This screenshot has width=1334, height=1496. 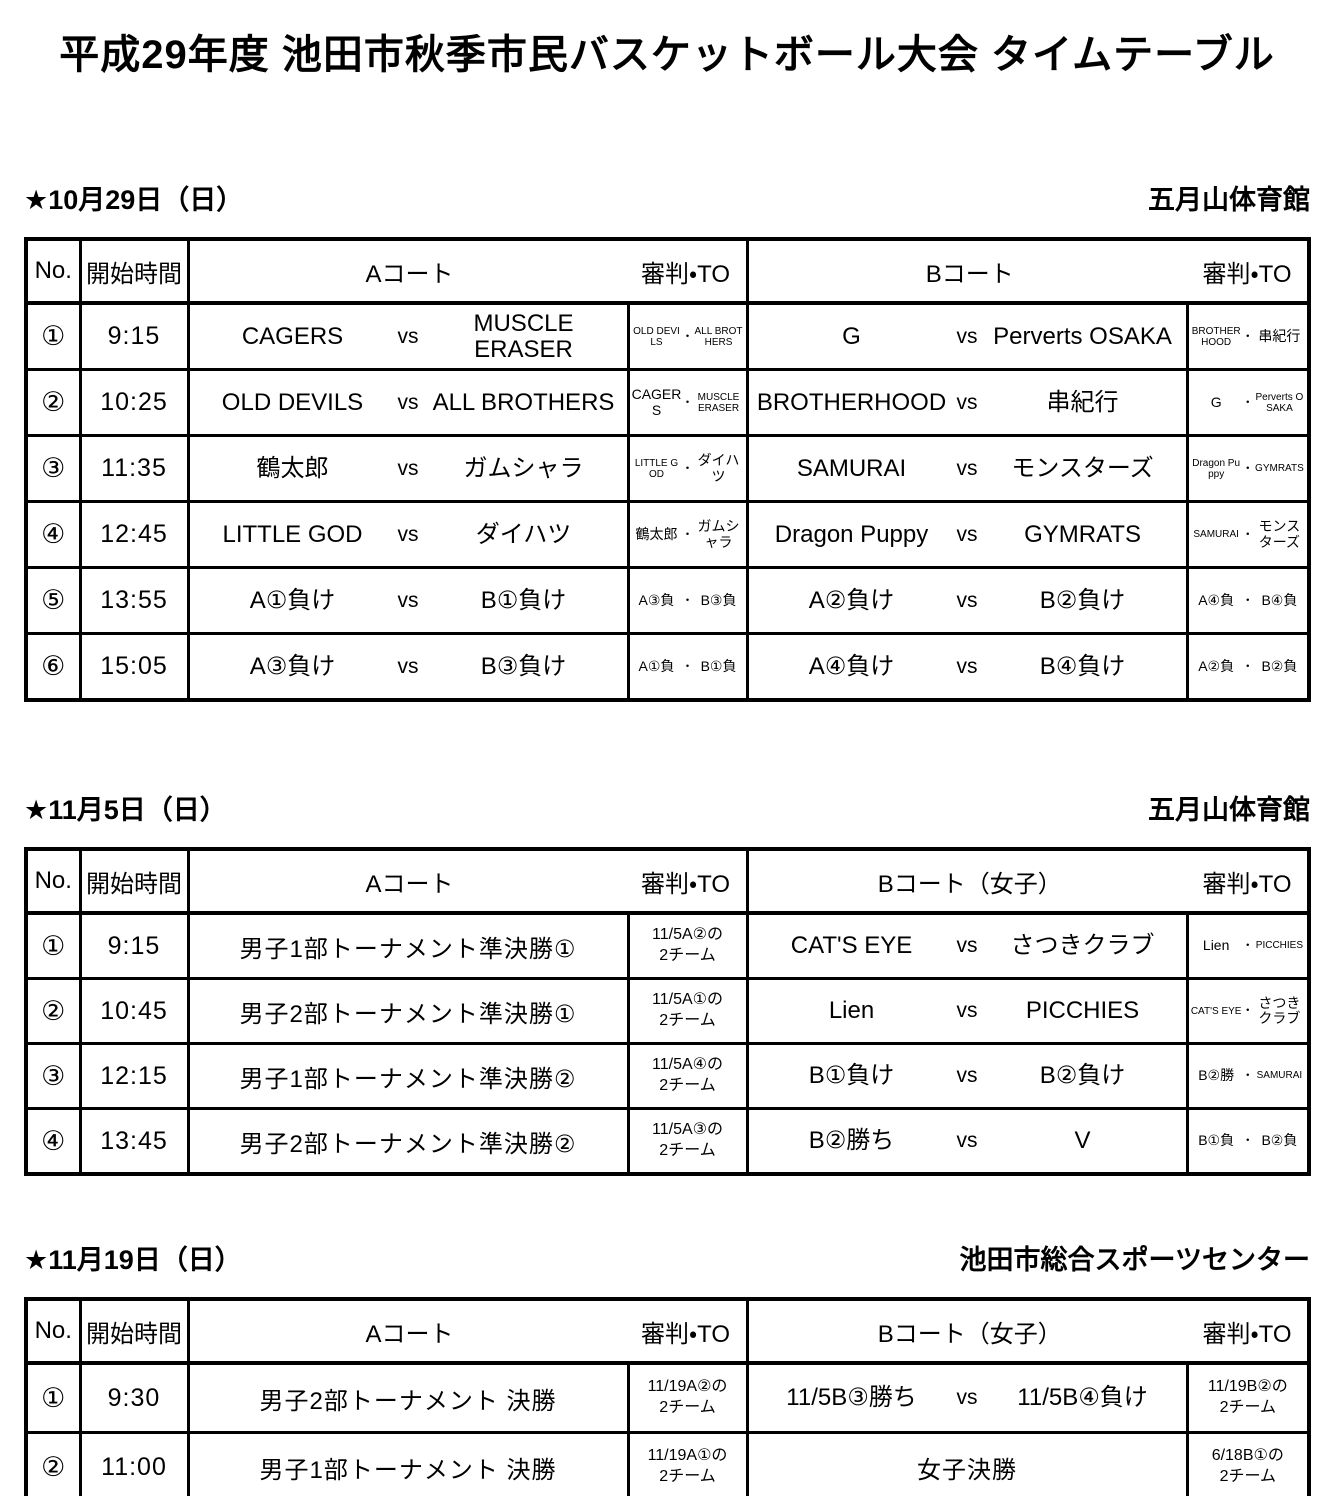 What do you see at coordinates (408, 1397) in the screenshot?
I see `match-cell-a: 男子2部トーナメント 決勝` at bounding box center [408, 1397].